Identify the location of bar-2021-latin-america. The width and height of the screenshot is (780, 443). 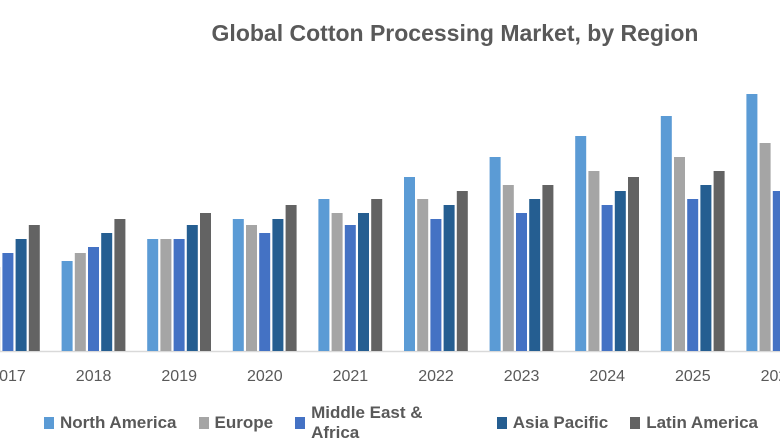
(376, 275).